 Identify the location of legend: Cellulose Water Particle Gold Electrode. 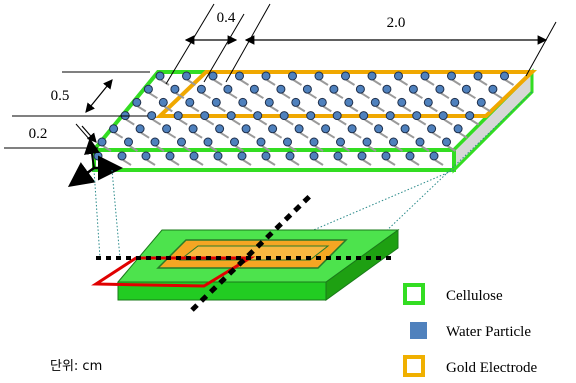
(470, 330).